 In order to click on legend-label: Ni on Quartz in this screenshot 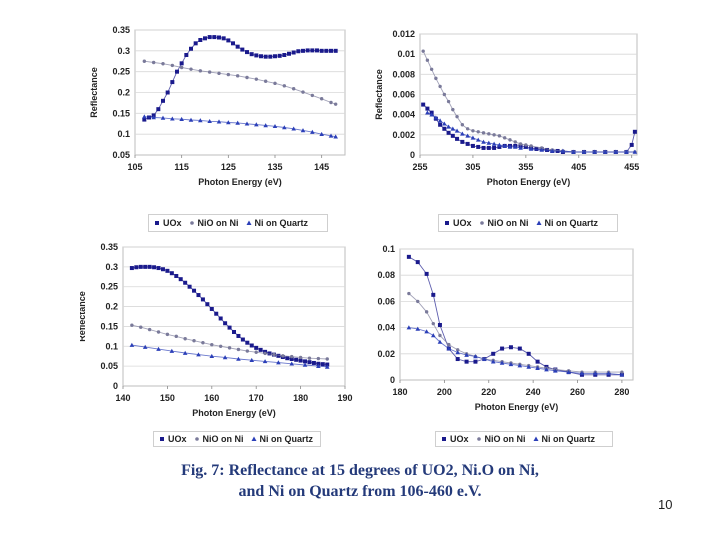, I will do `click(281, 223)`.